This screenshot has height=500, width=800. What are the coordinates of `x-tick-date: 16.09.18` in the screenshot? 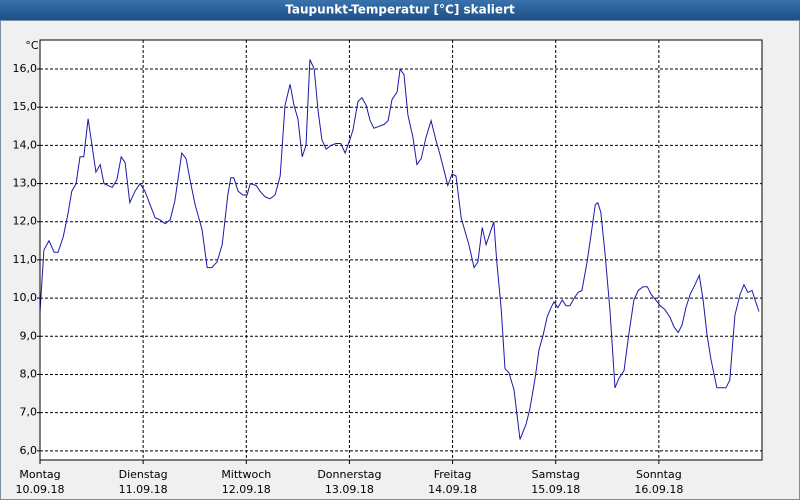 It's located at (658, 489).